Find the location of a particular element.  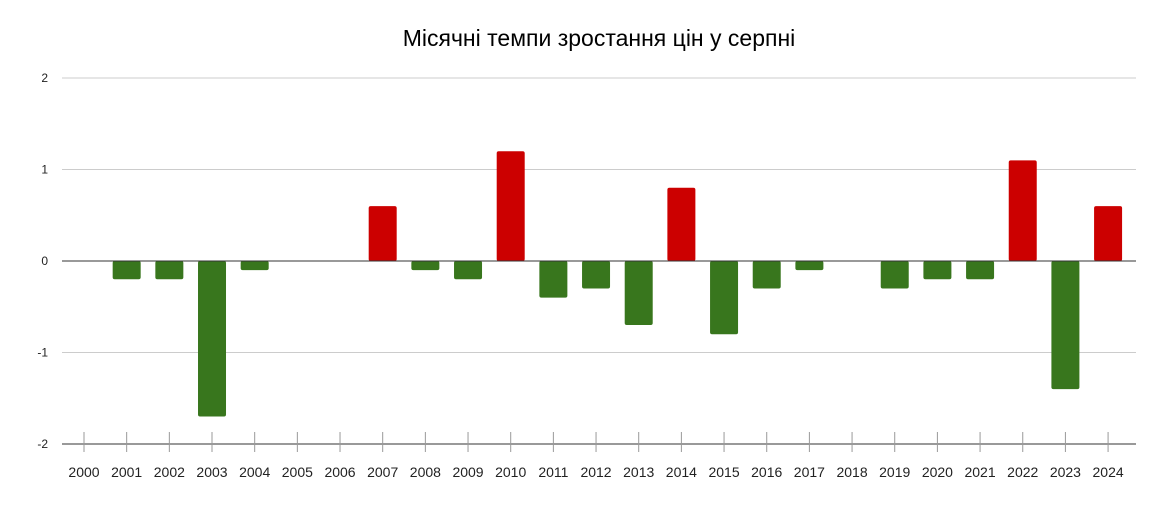

bar-2011 is located at coordinates (553, 279).